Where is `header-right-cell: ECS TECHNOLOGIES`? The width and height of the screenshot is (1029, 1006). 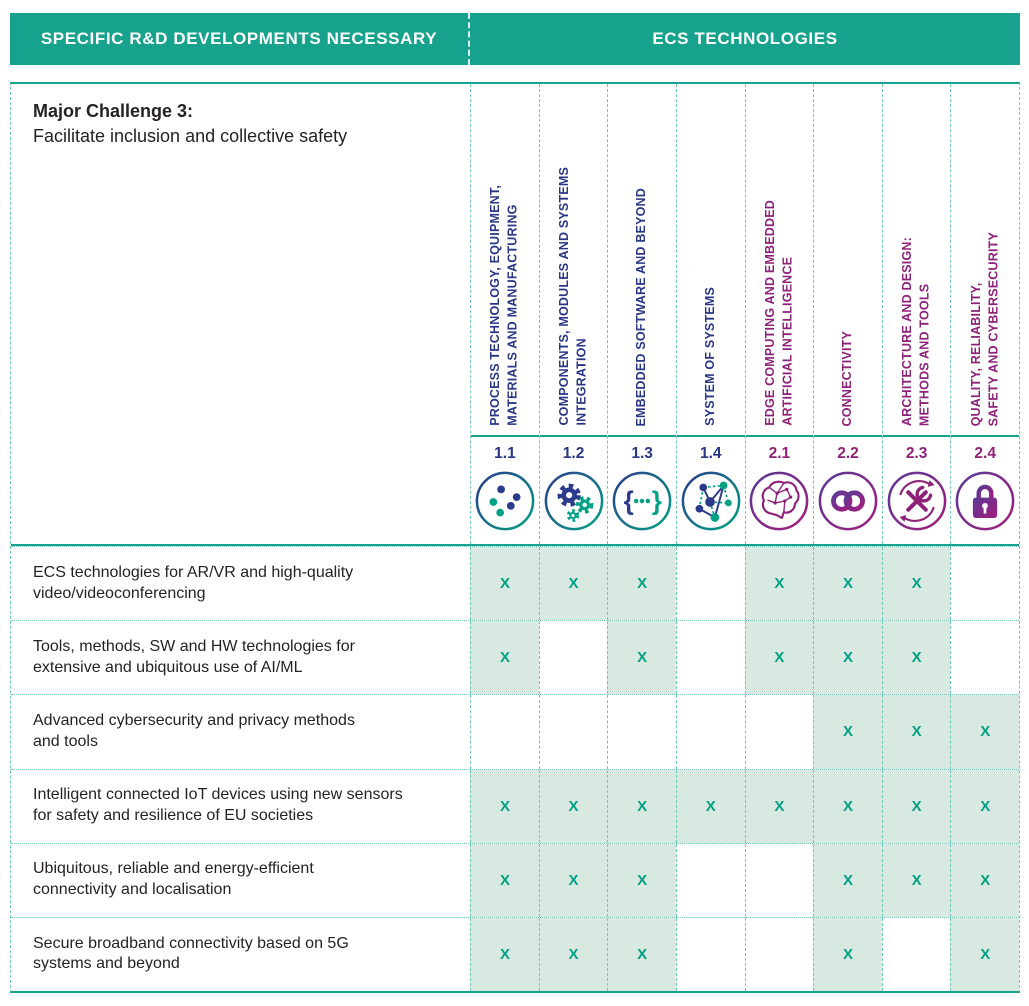 header-right-cell: ECS TECHNOLOGIES is located at coordinates (745, 38).